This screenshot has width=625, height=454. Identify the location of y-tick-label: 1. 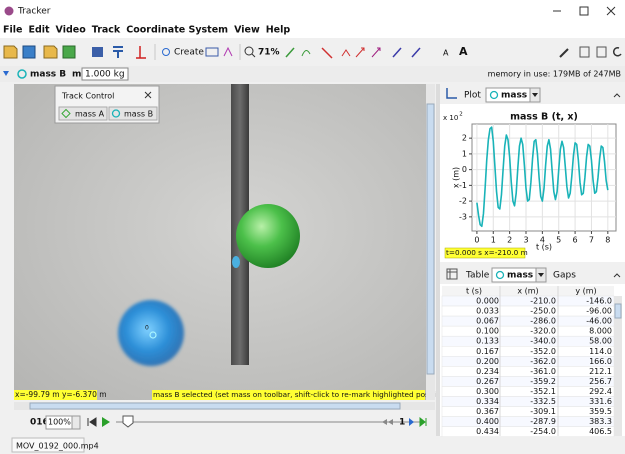
(464, 153).